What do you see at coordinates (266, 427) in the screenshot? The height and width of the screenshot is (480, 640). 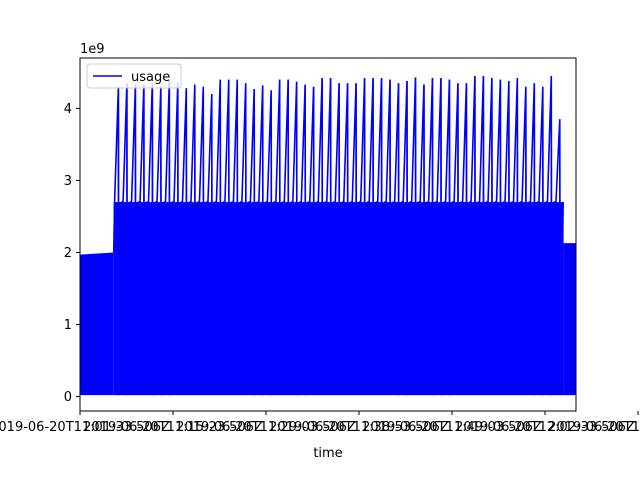 I see `x-tick-label: 2019-06-20T11:29:03.506Z` at bounding box center [266, 427].